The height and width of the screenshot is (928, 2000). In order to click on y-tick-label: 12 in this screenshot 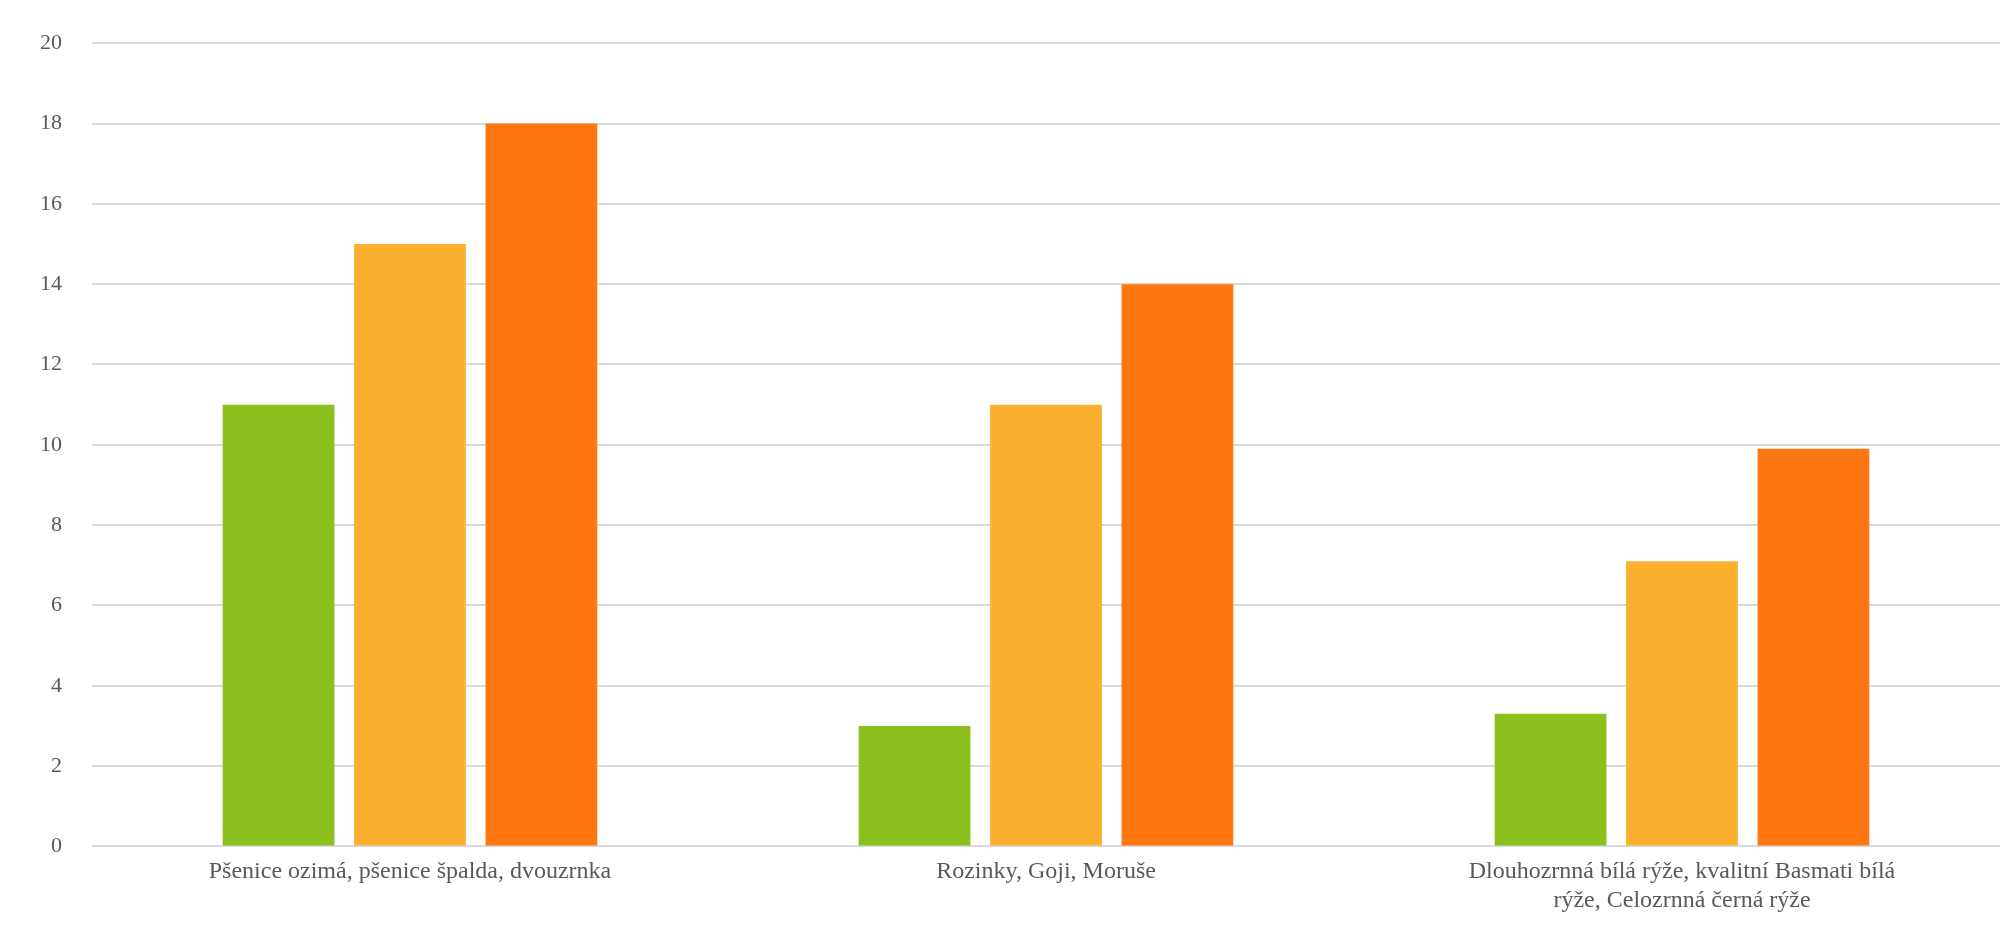, I will do `click(51, 363)`.